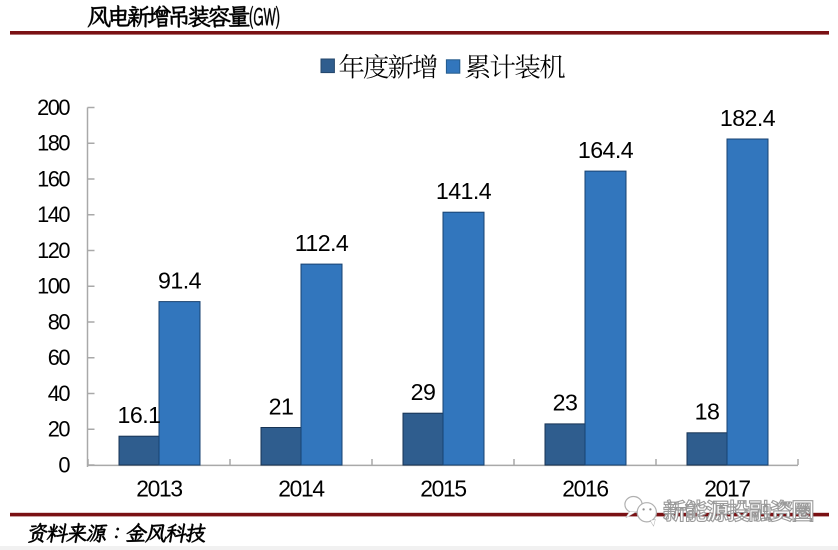 Image resolution: width=838 pixels, height=550 pixels. Describe the element at coordinates (443, 489) in the screenshot. I see `svg-text: 2015` at that location.